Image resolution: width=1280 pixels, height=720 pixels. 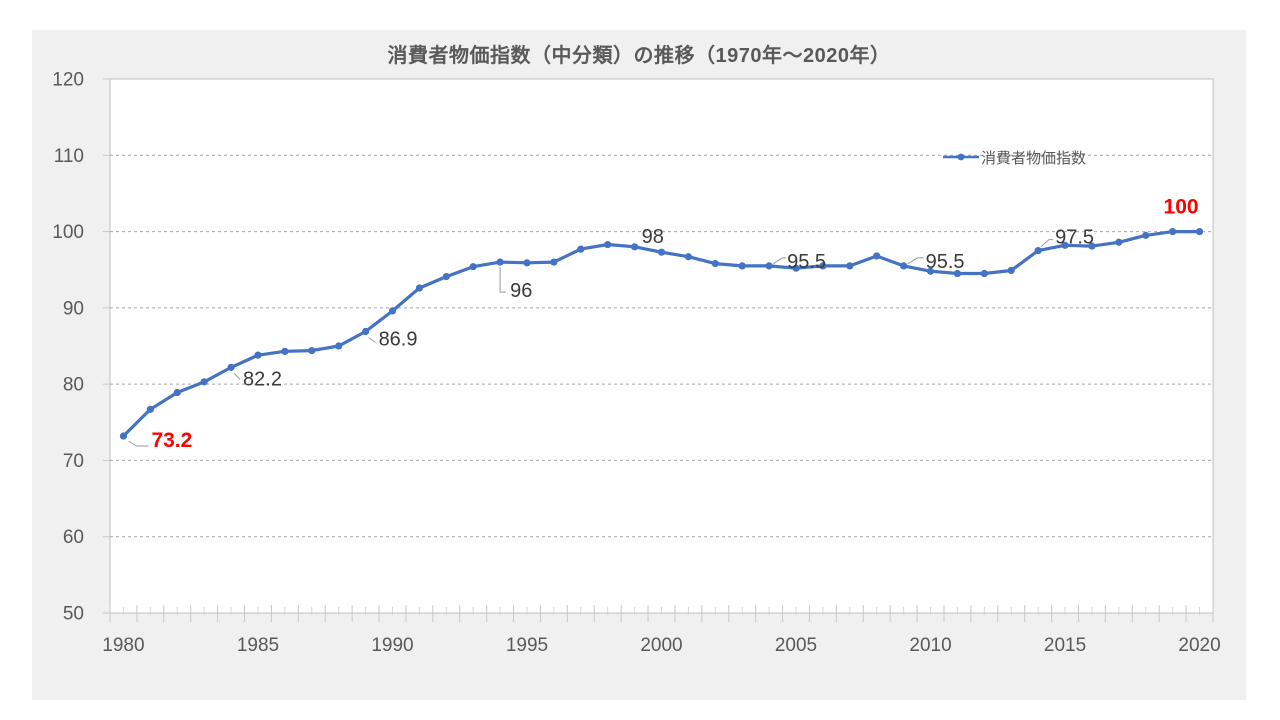 What do you see at coordinates (73, 537) in the screenshot?
I see `y-axis-label: 60` at bounding box center [73, 537].